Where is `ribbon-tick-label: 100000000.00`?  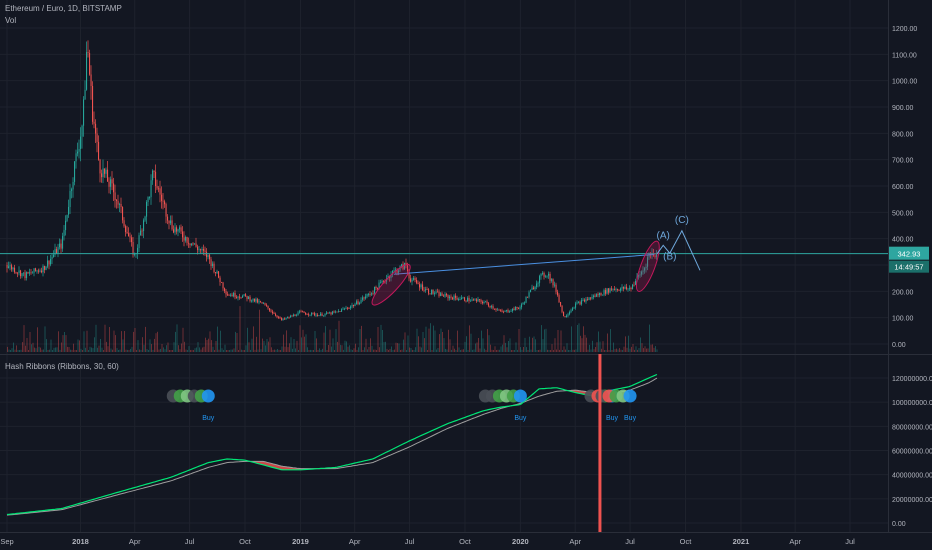 ribbon-tick-label: 100000000.00 is located at coordinates (912, 403).